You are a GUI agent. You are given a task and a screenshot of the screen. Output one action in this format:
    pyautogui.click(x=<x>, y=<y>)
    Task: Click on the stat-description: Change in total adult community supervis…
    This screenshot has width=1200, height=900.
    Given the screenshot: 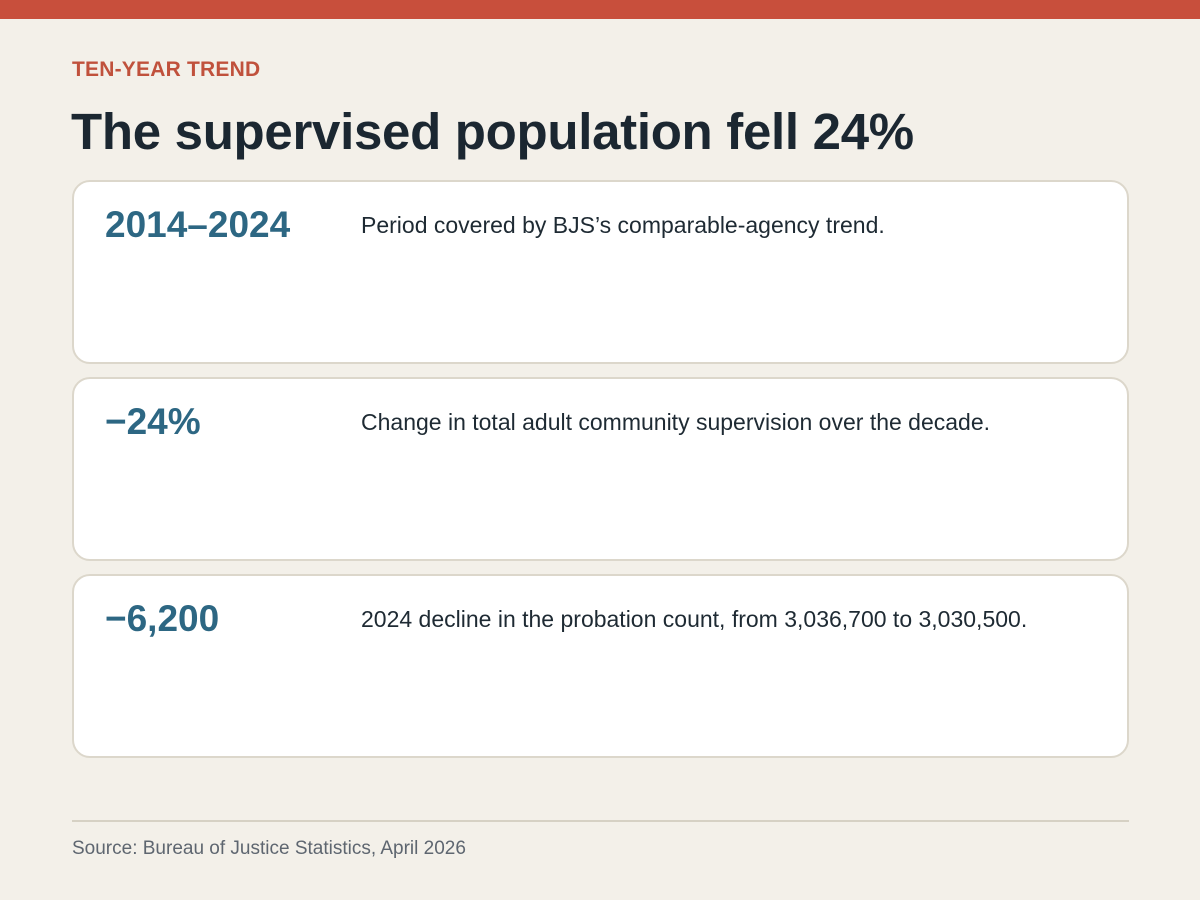 What is the action you would take?
    pyautogui.click(x=676, y=422)
    